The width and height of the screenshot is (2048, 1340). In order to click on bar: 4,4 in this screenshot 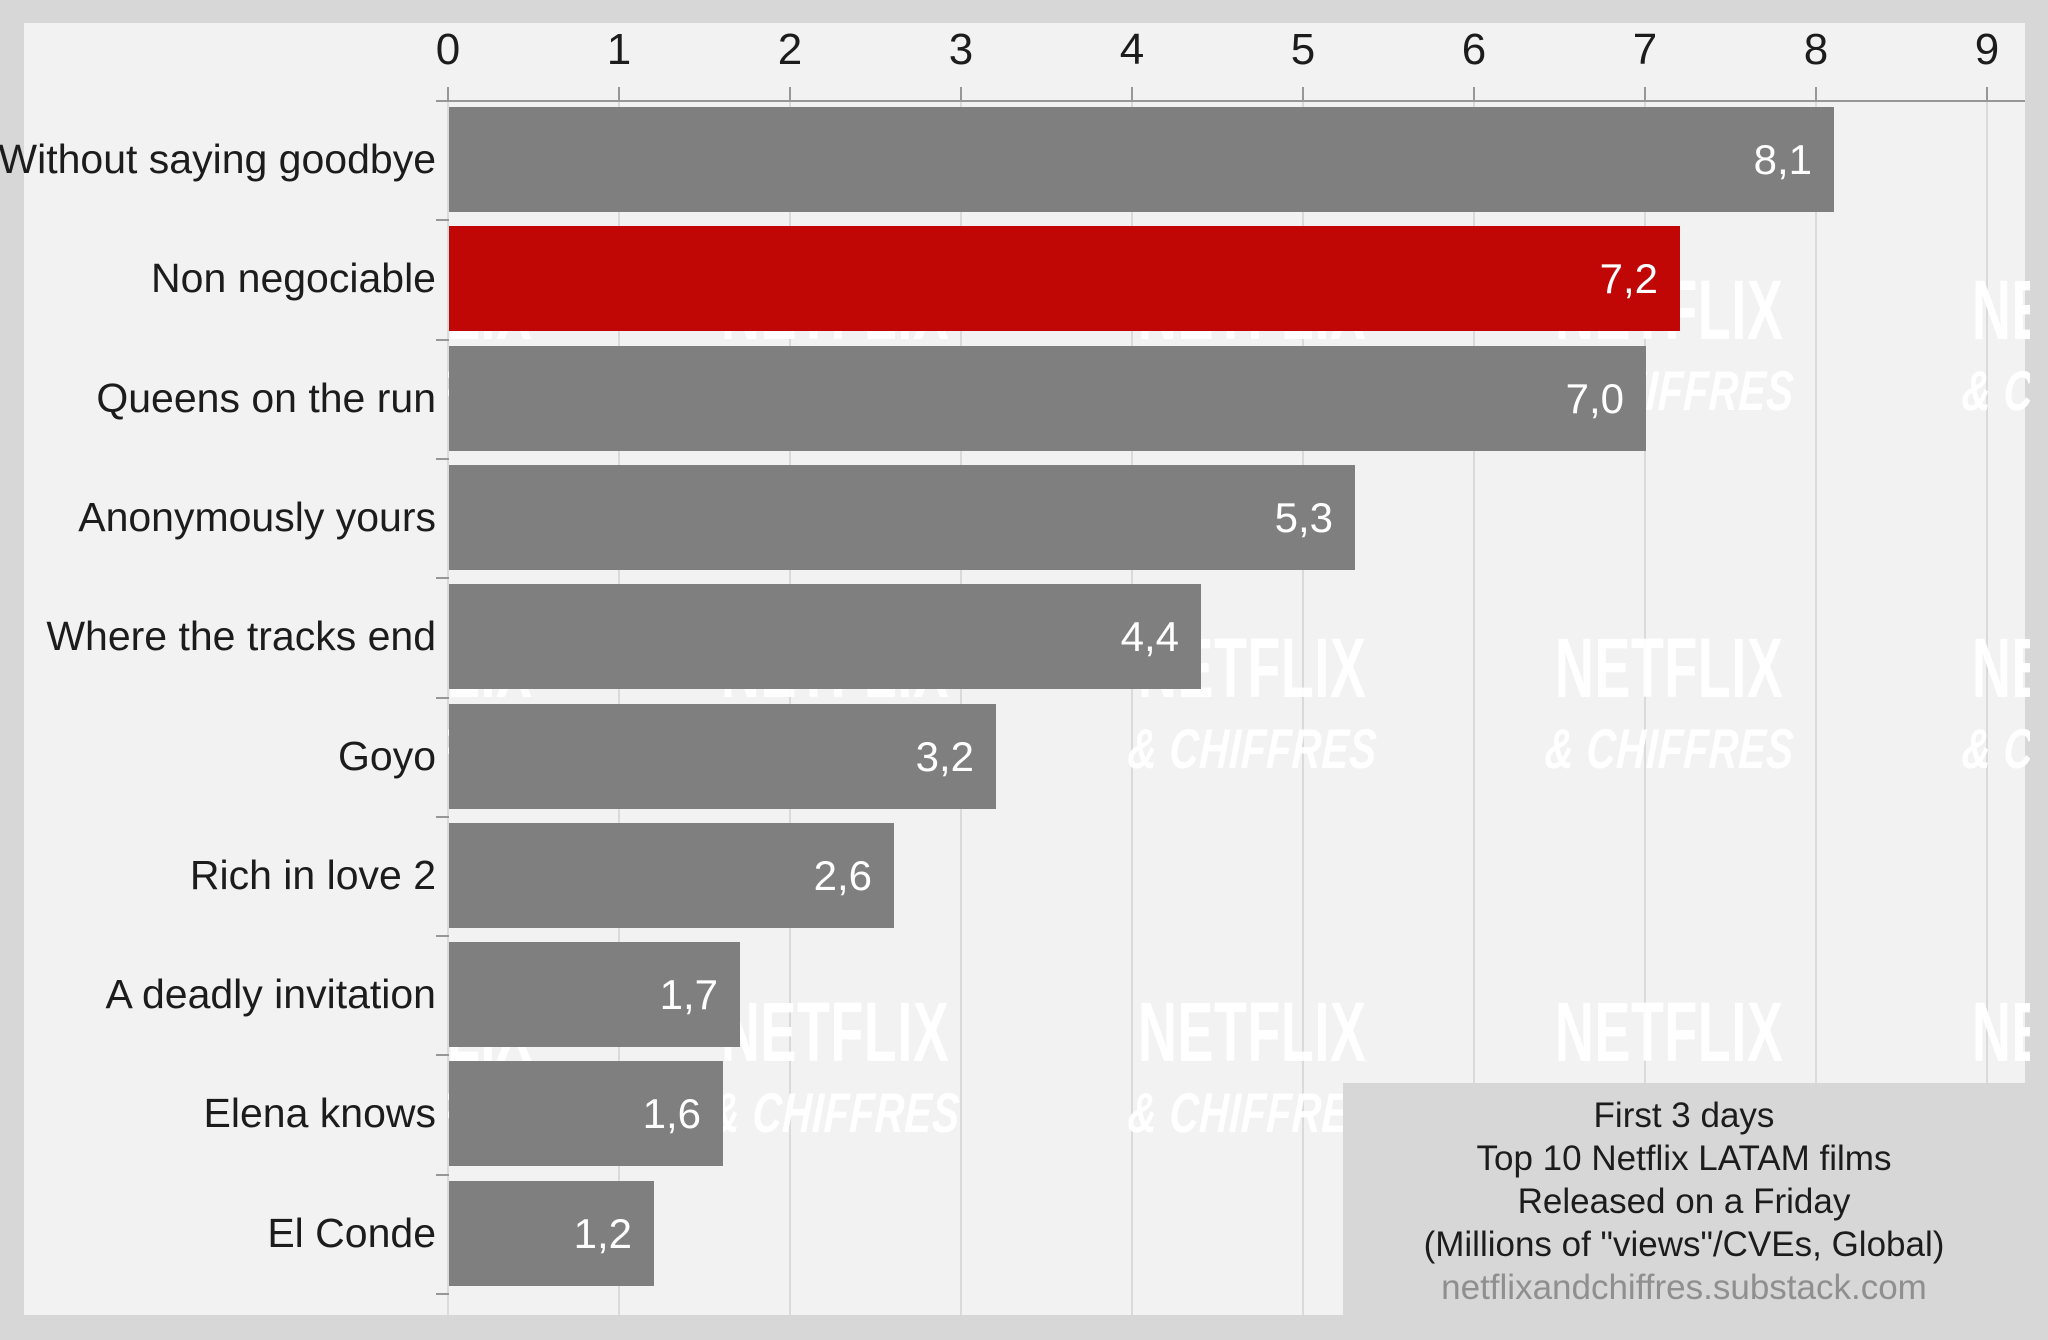, I will do `click(825, 636)`.